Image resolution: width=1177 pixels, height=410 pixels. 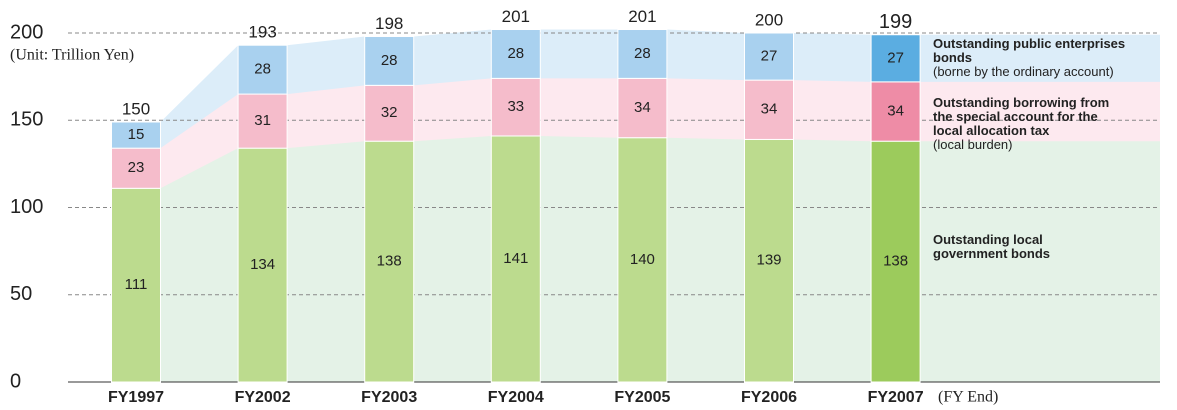 I want to click on data-label: 31, so click(x=262, y=120).